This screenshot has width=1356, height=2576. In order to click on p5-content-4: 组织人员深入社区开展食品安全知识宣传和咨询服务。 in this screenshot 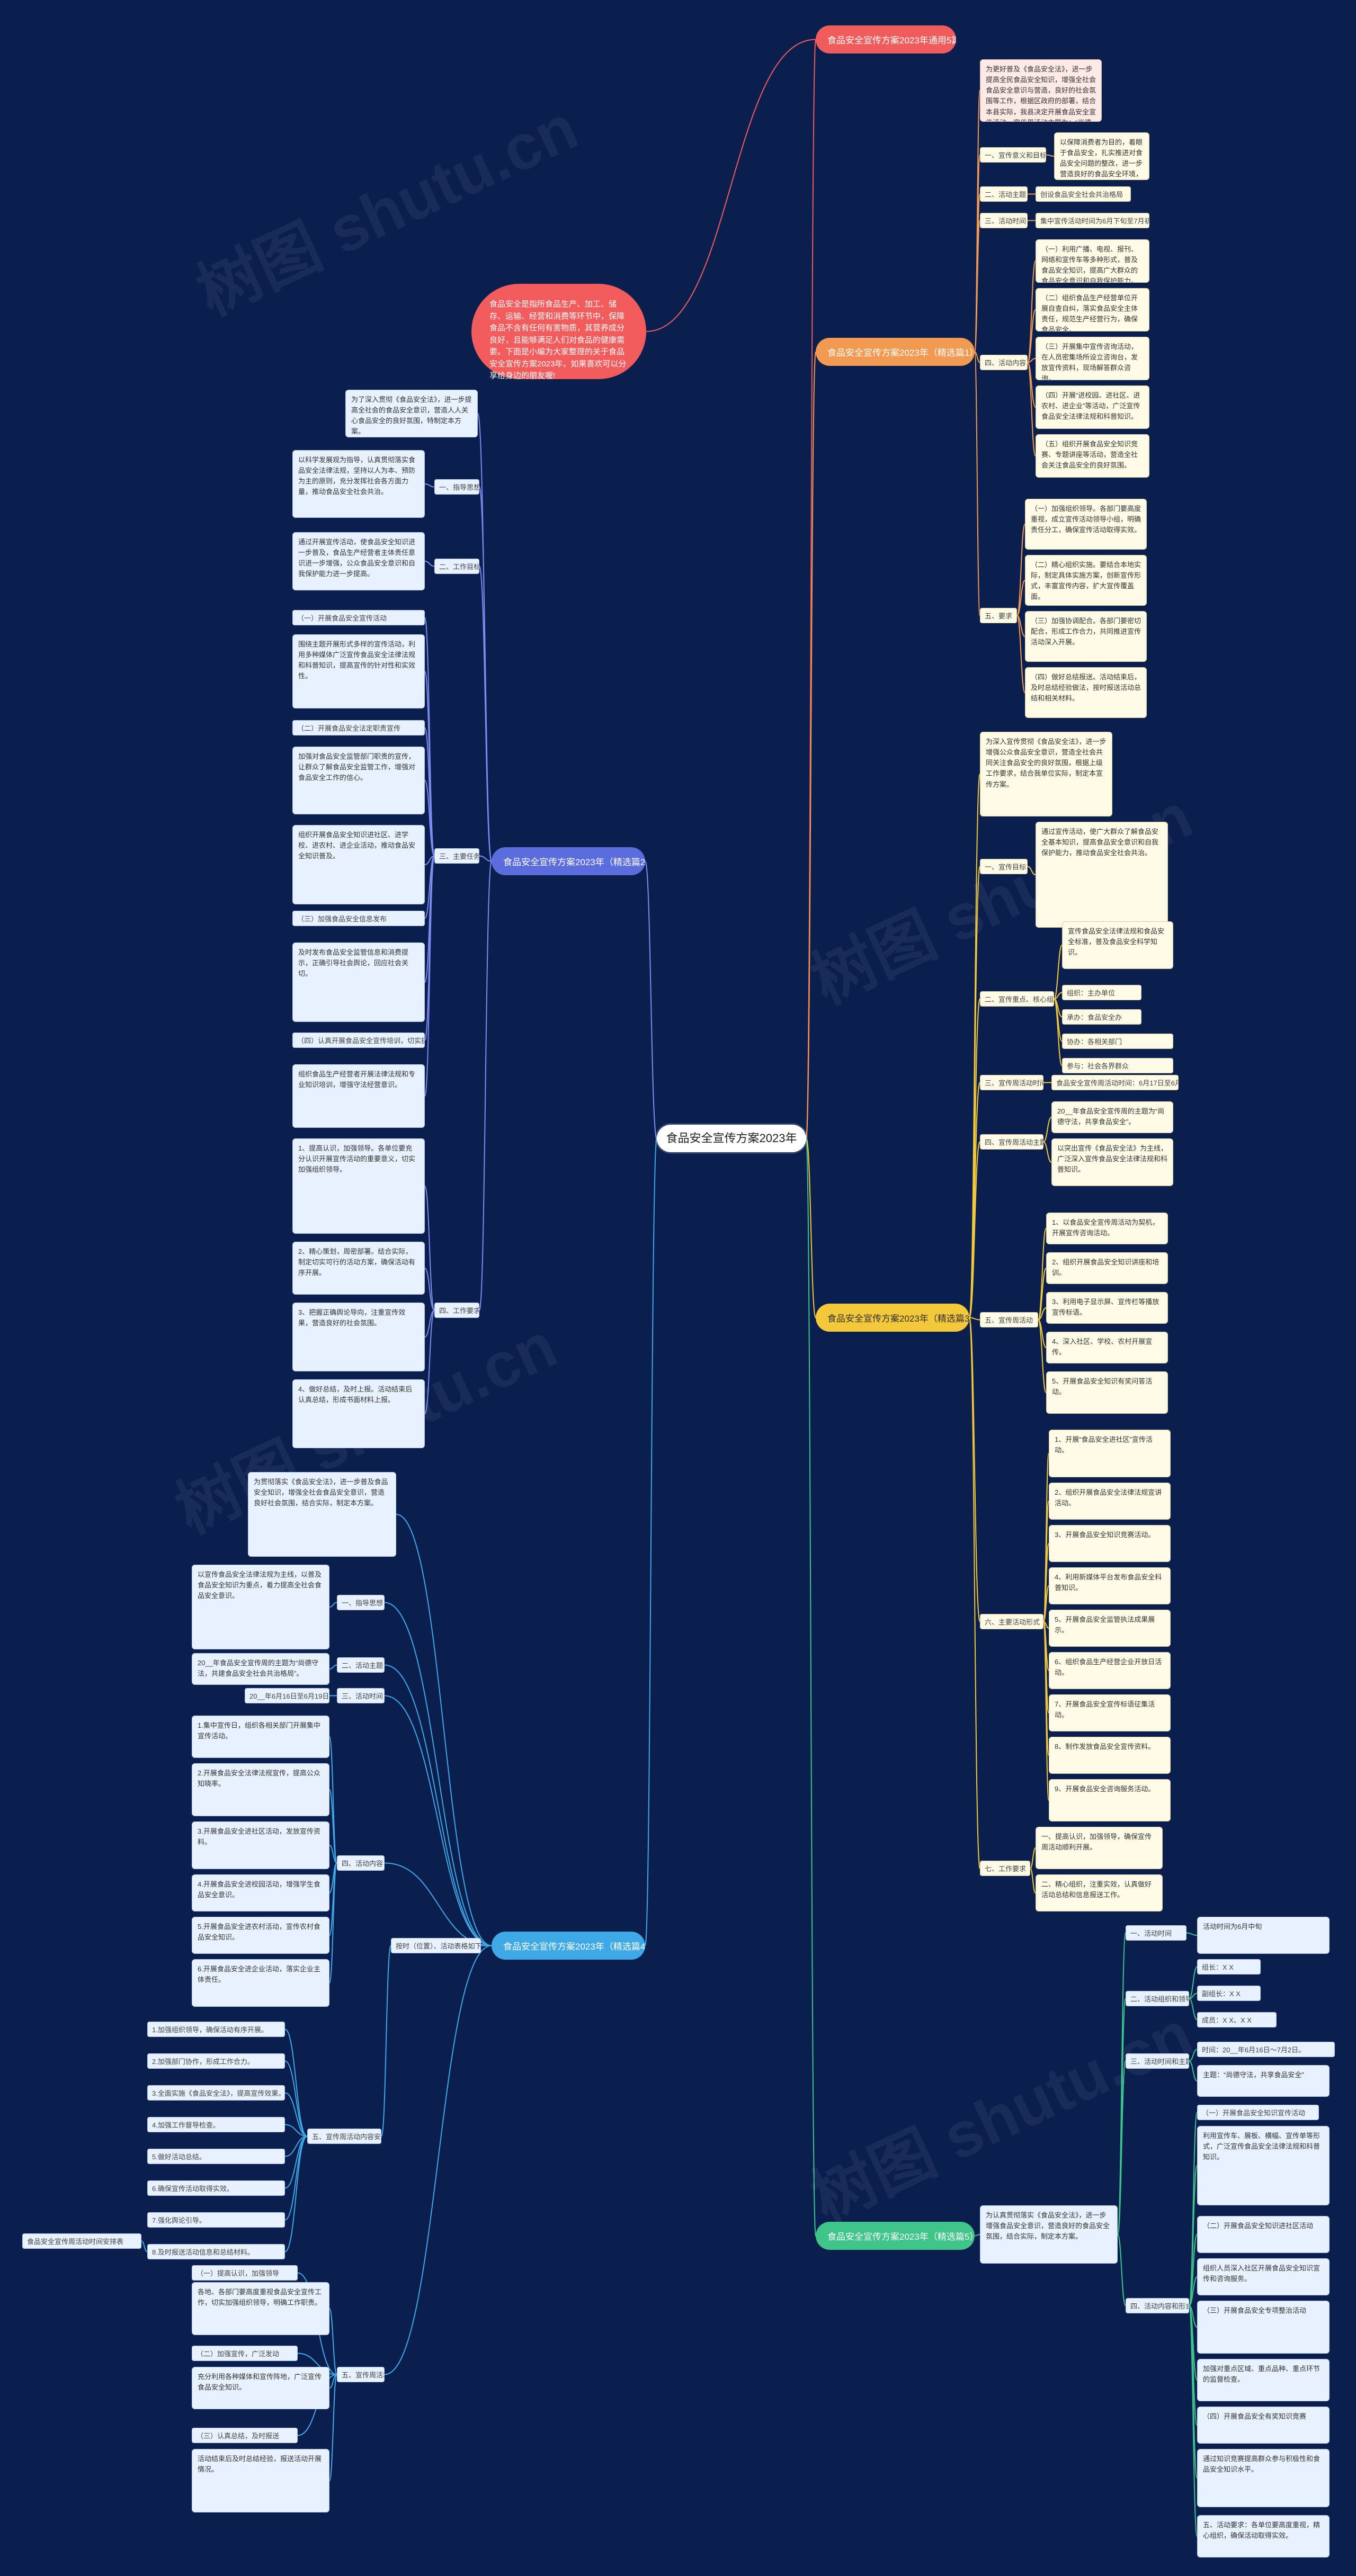, I will do `click(1263, 2276)`.